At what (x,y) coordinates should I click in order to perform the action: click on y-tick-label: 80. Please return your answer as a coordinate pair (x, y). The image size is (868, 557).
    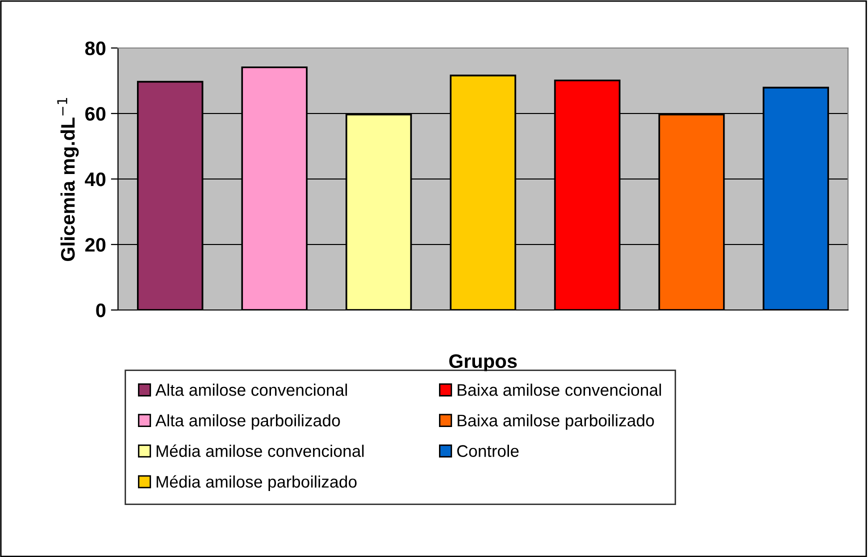
    Looking at the image, I should click on (95, 48).